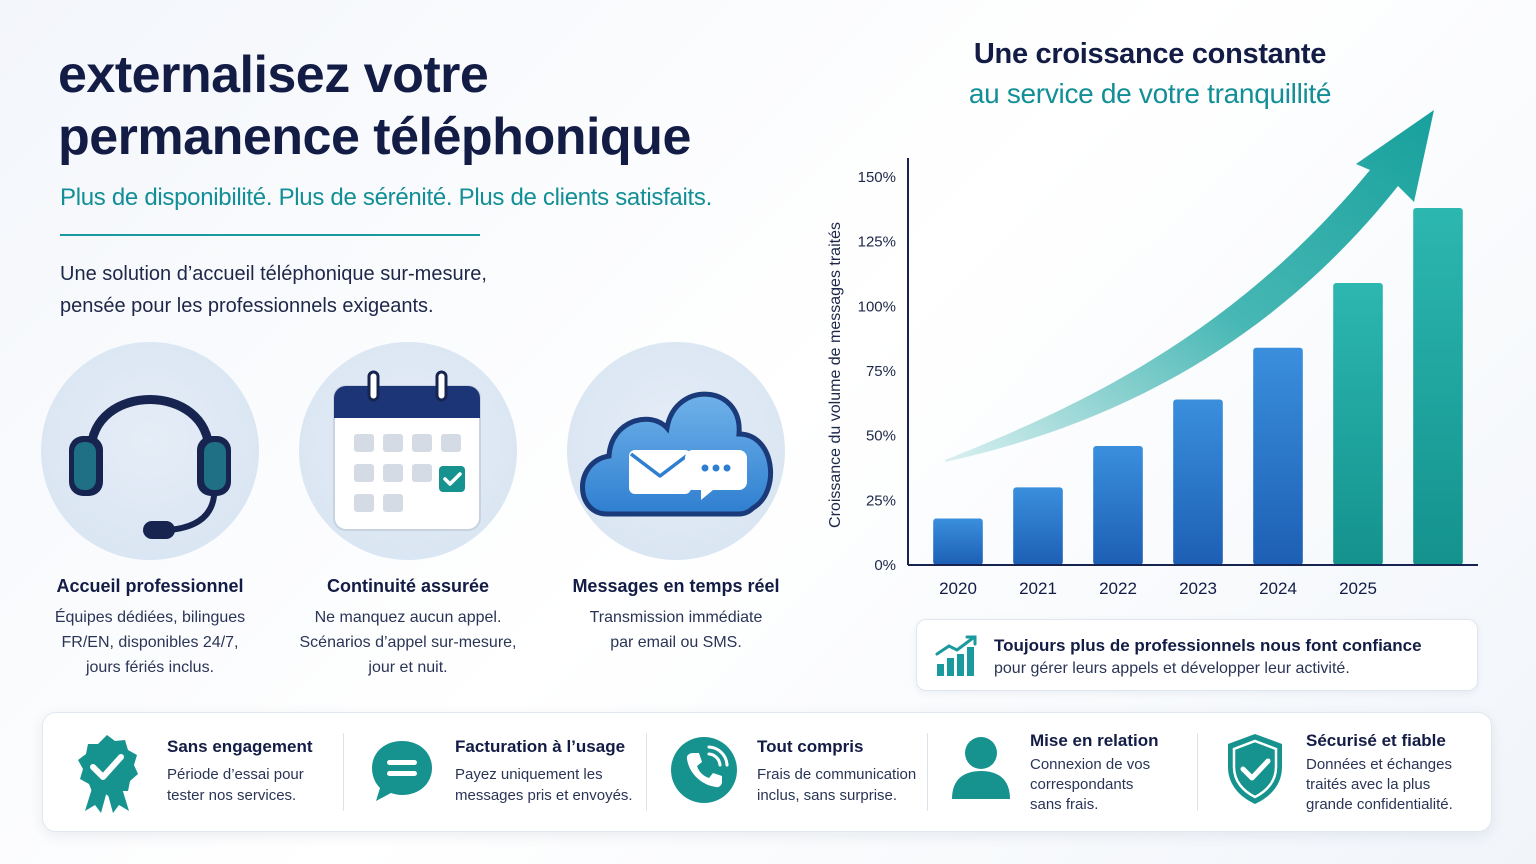  Describe the element at coordinates (958, 588) in the screenshot. I see `x-tick-label: 2020` at that location.